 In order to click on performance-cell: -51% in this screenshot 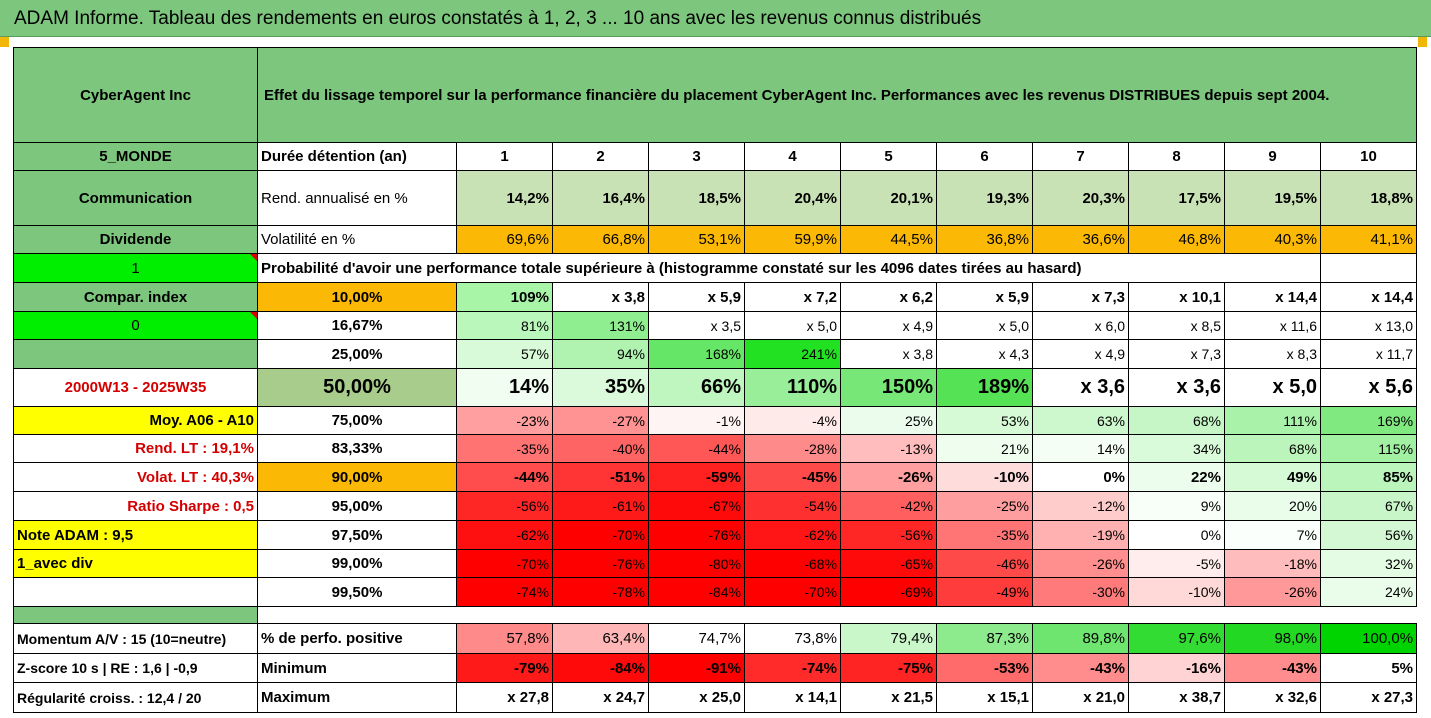, I will do `click(600, 477)`.